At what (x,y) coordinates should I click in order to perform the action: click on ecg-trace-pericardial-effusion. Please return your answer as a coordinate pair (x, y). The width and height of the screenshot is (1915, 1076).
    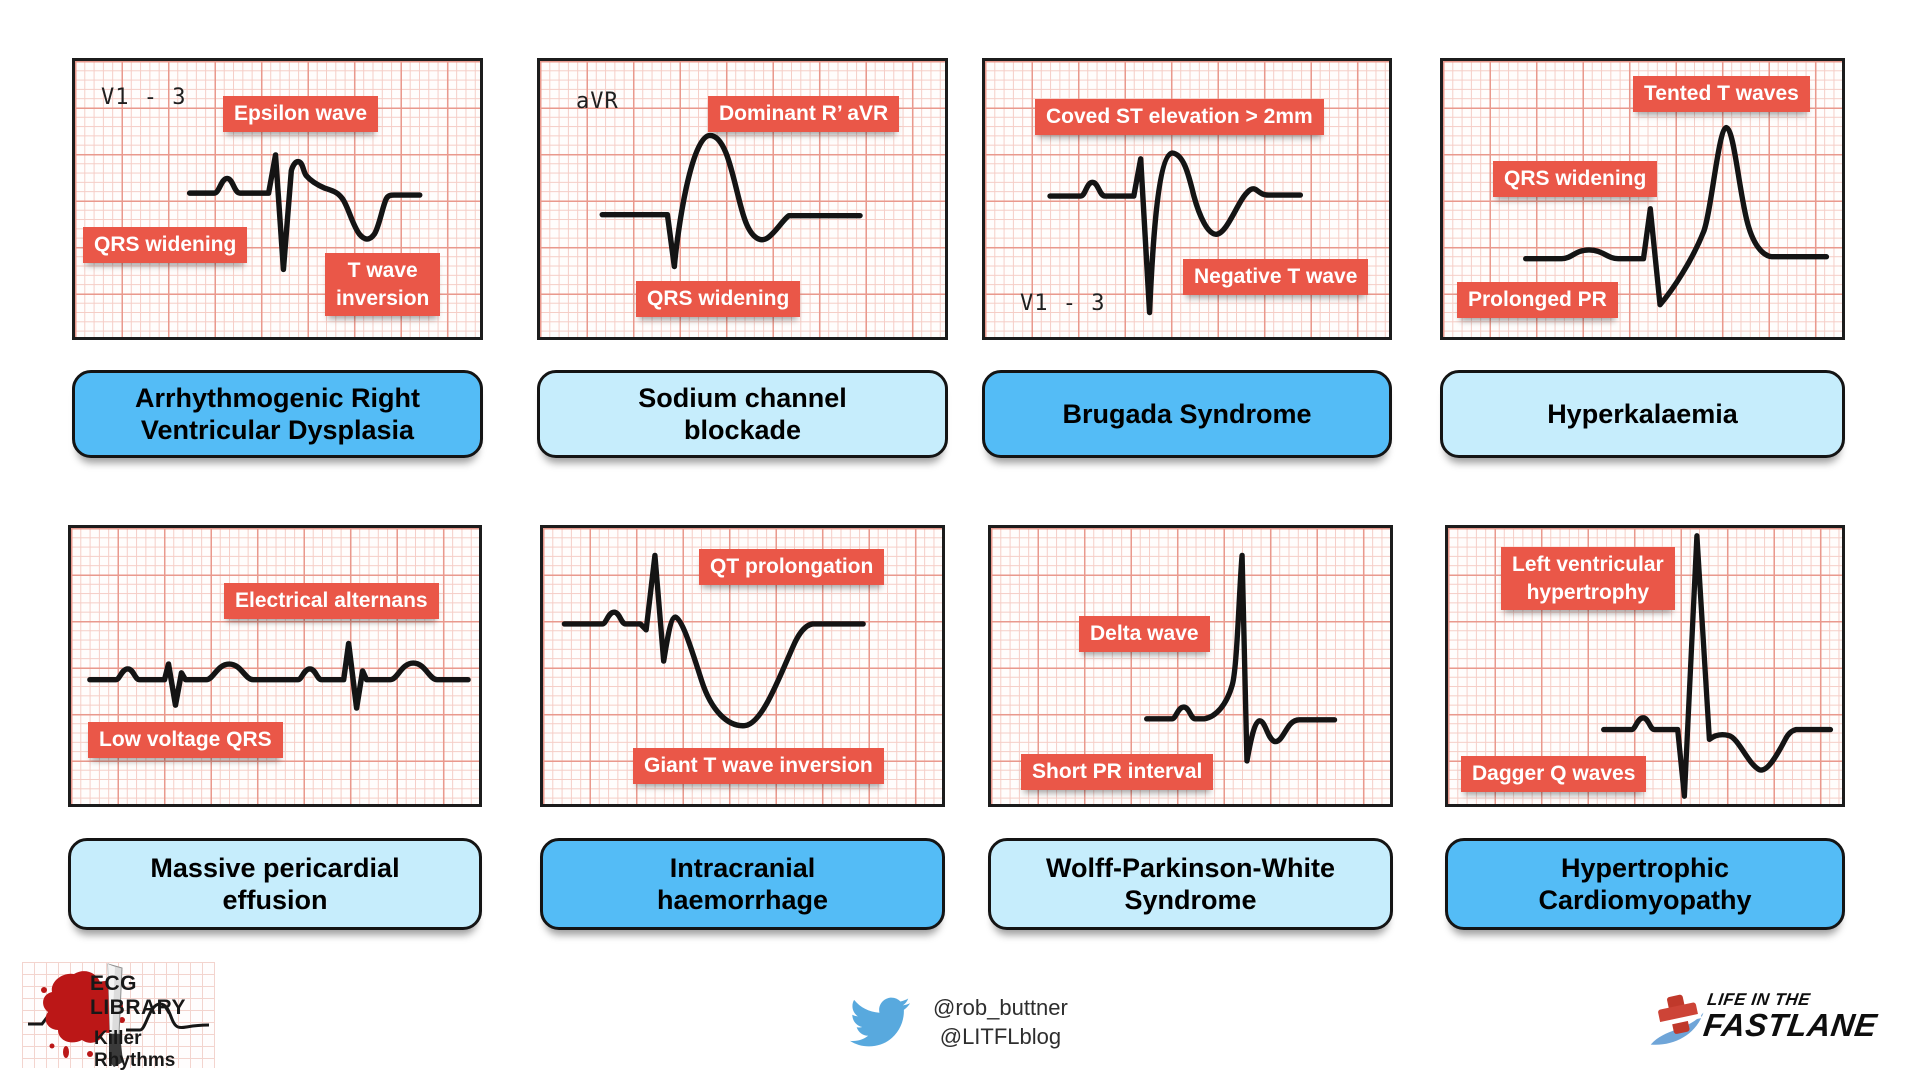
    Looking at the image, I should click on (279, 675).